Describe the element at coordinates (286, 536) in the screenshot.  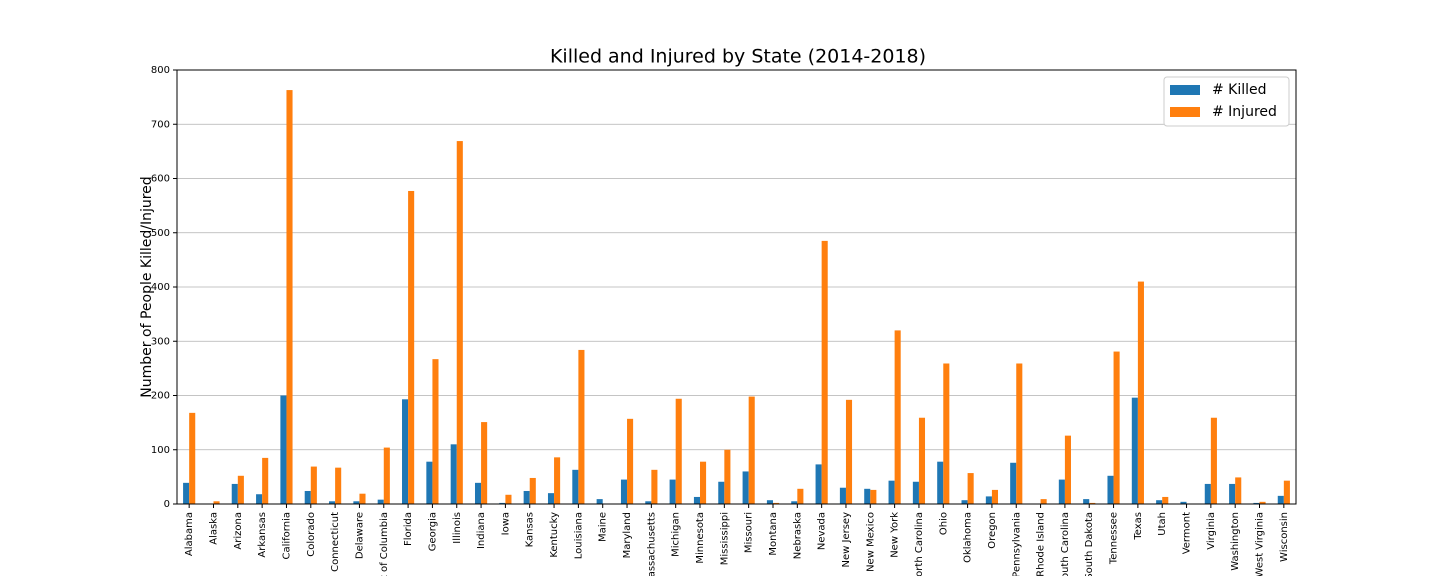
I see `x-tick-label: California` at that location.